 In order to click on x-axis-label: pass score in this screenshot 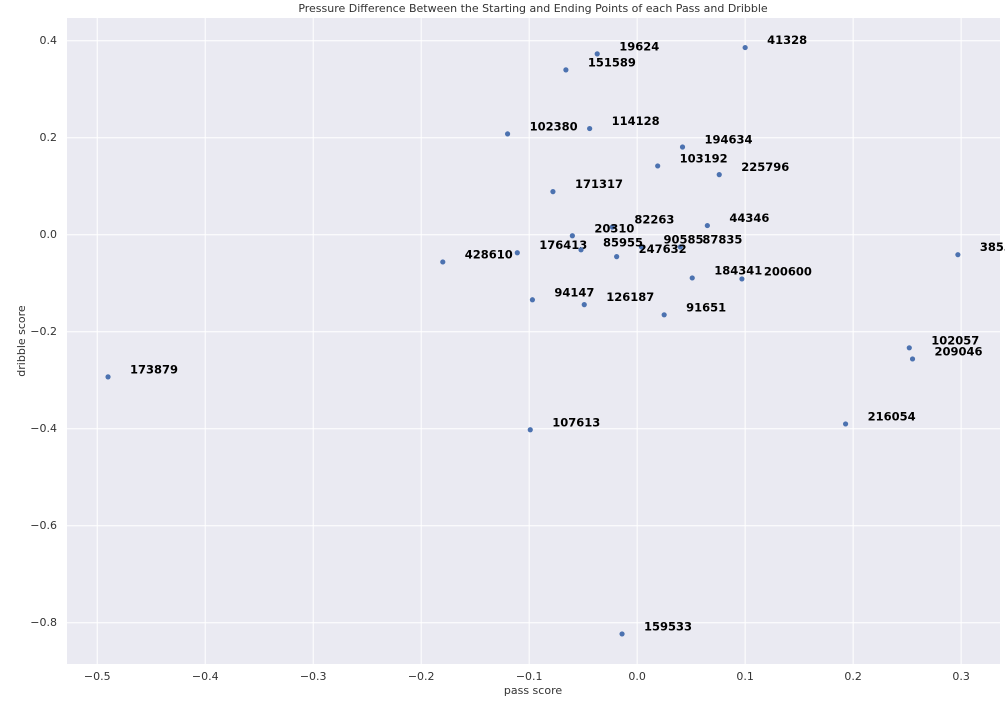, I will do `click(533, 690)`.